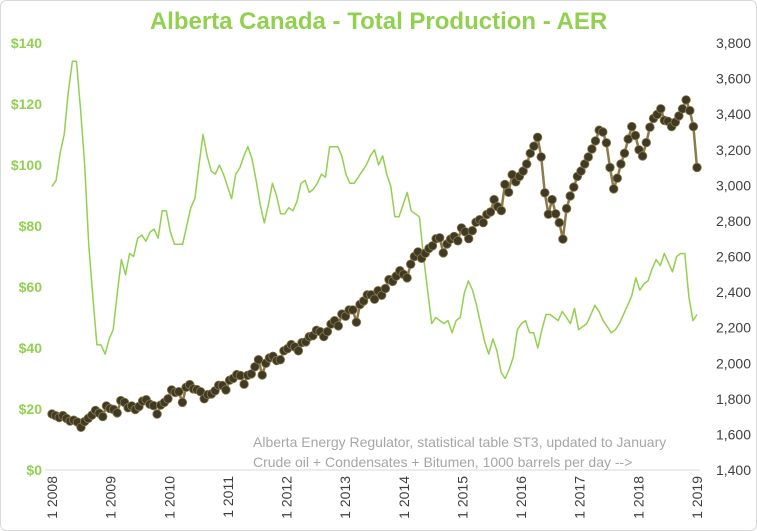 The height and width of the screenshot is (531, 757). What do you see at coordinates (733, 114) in the screenshot?
I see `right-tick-label: 3,400` at bounding box center [733, 114].